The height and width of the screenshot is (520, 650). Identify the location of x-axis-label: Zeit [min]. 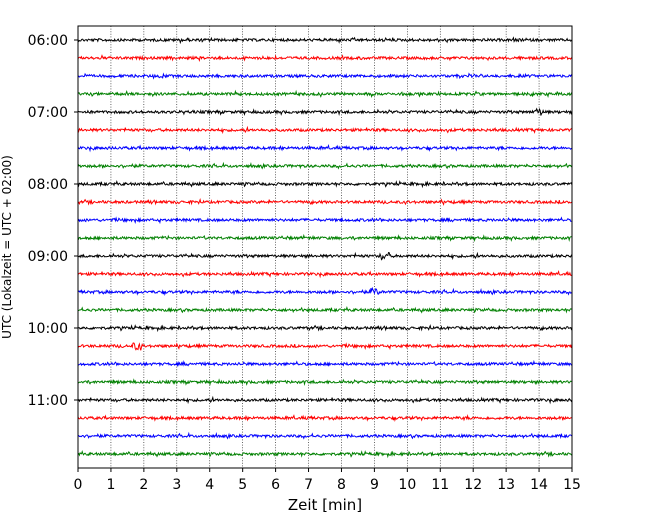
(325, 505).